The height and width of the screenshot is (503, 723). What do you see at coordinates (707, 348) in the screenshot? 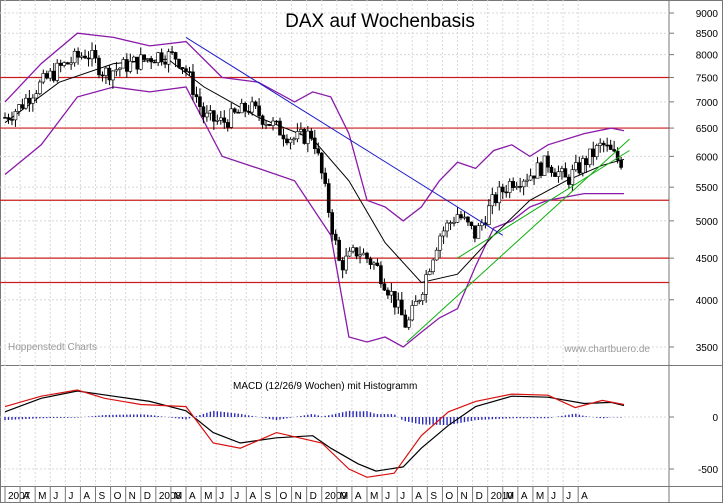
I see `y-tick-label: 3500` at bounding box center [707, 348].